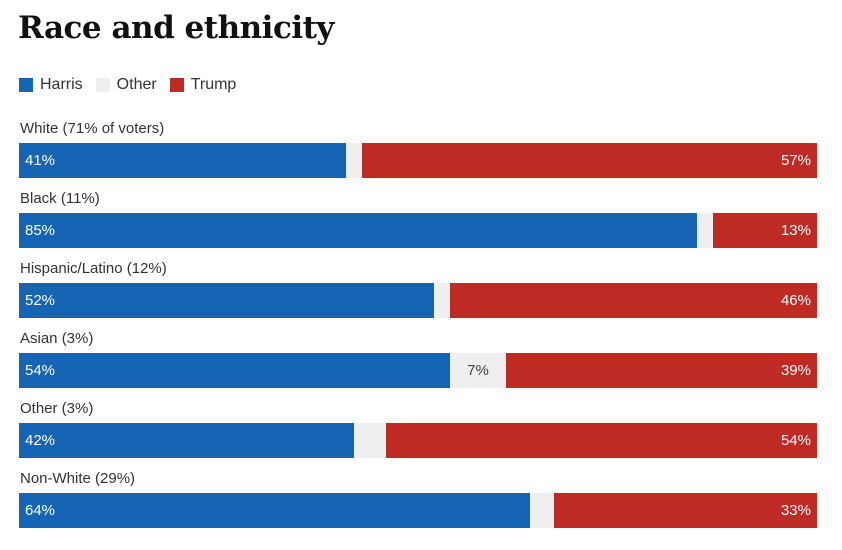 The image size is (842, 550). What do you see at coordinates (601, 440) in the screenshot?
I see `bar-segment-trump: 54%` at bounding box center [601, 440].